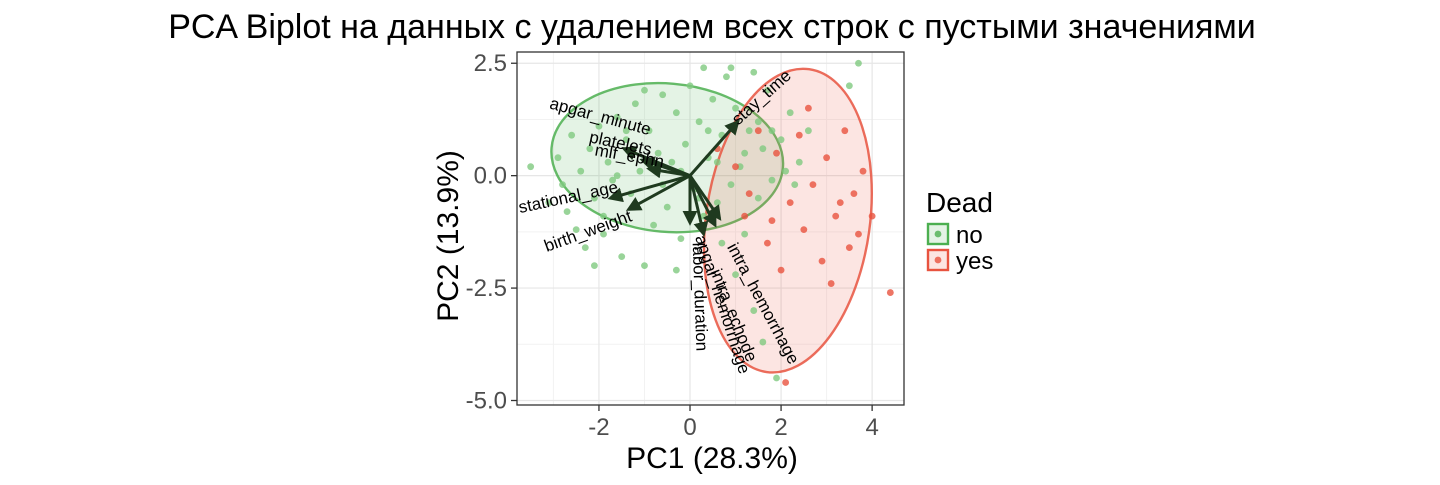 This screenshot has height=485, width=1440. I want to click on loading-arrow-birth_weight, so click(658, 192).